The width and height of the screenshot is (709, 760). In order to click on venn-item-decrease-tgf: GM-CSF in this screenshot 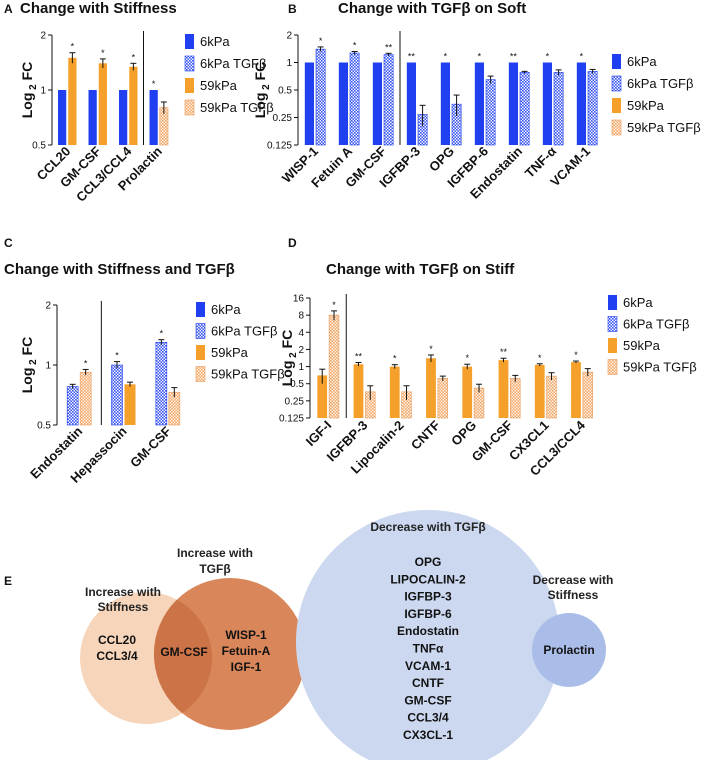, I will do `click(427, 700)`.